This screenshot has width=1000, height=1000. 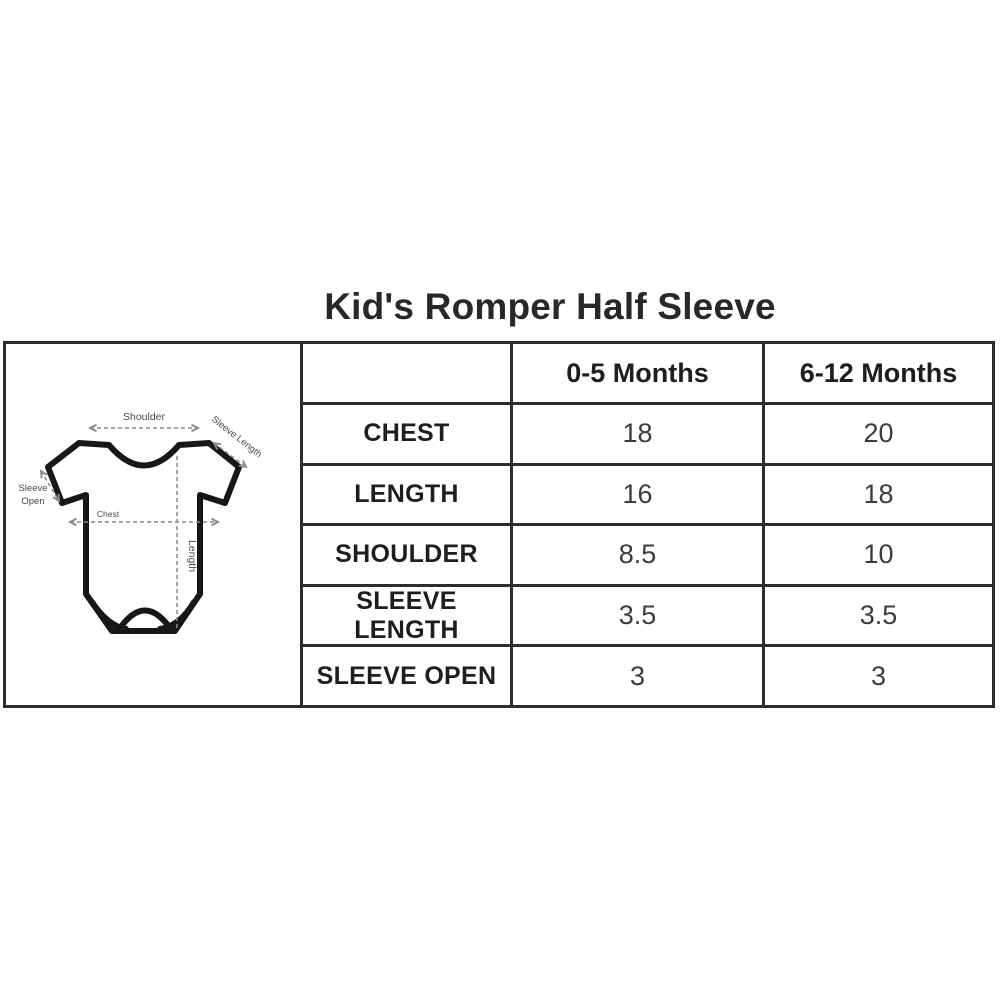 What do you see at coordinates (405, 432) in the screenshot?
I see `row-label-chest: CHEST` at bounding box center [405, 432].